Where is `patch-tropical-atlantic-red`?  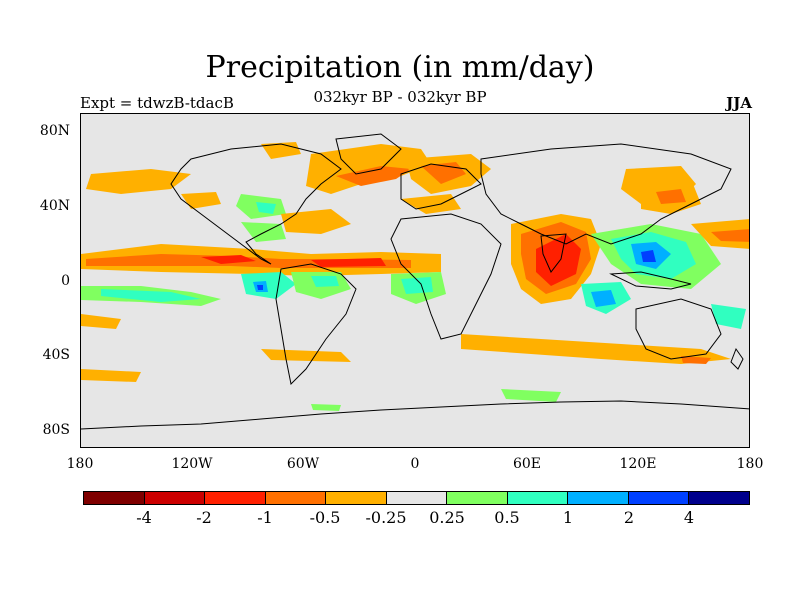 patch-tropical-atlantic-red is located at coordinates (348, 262).